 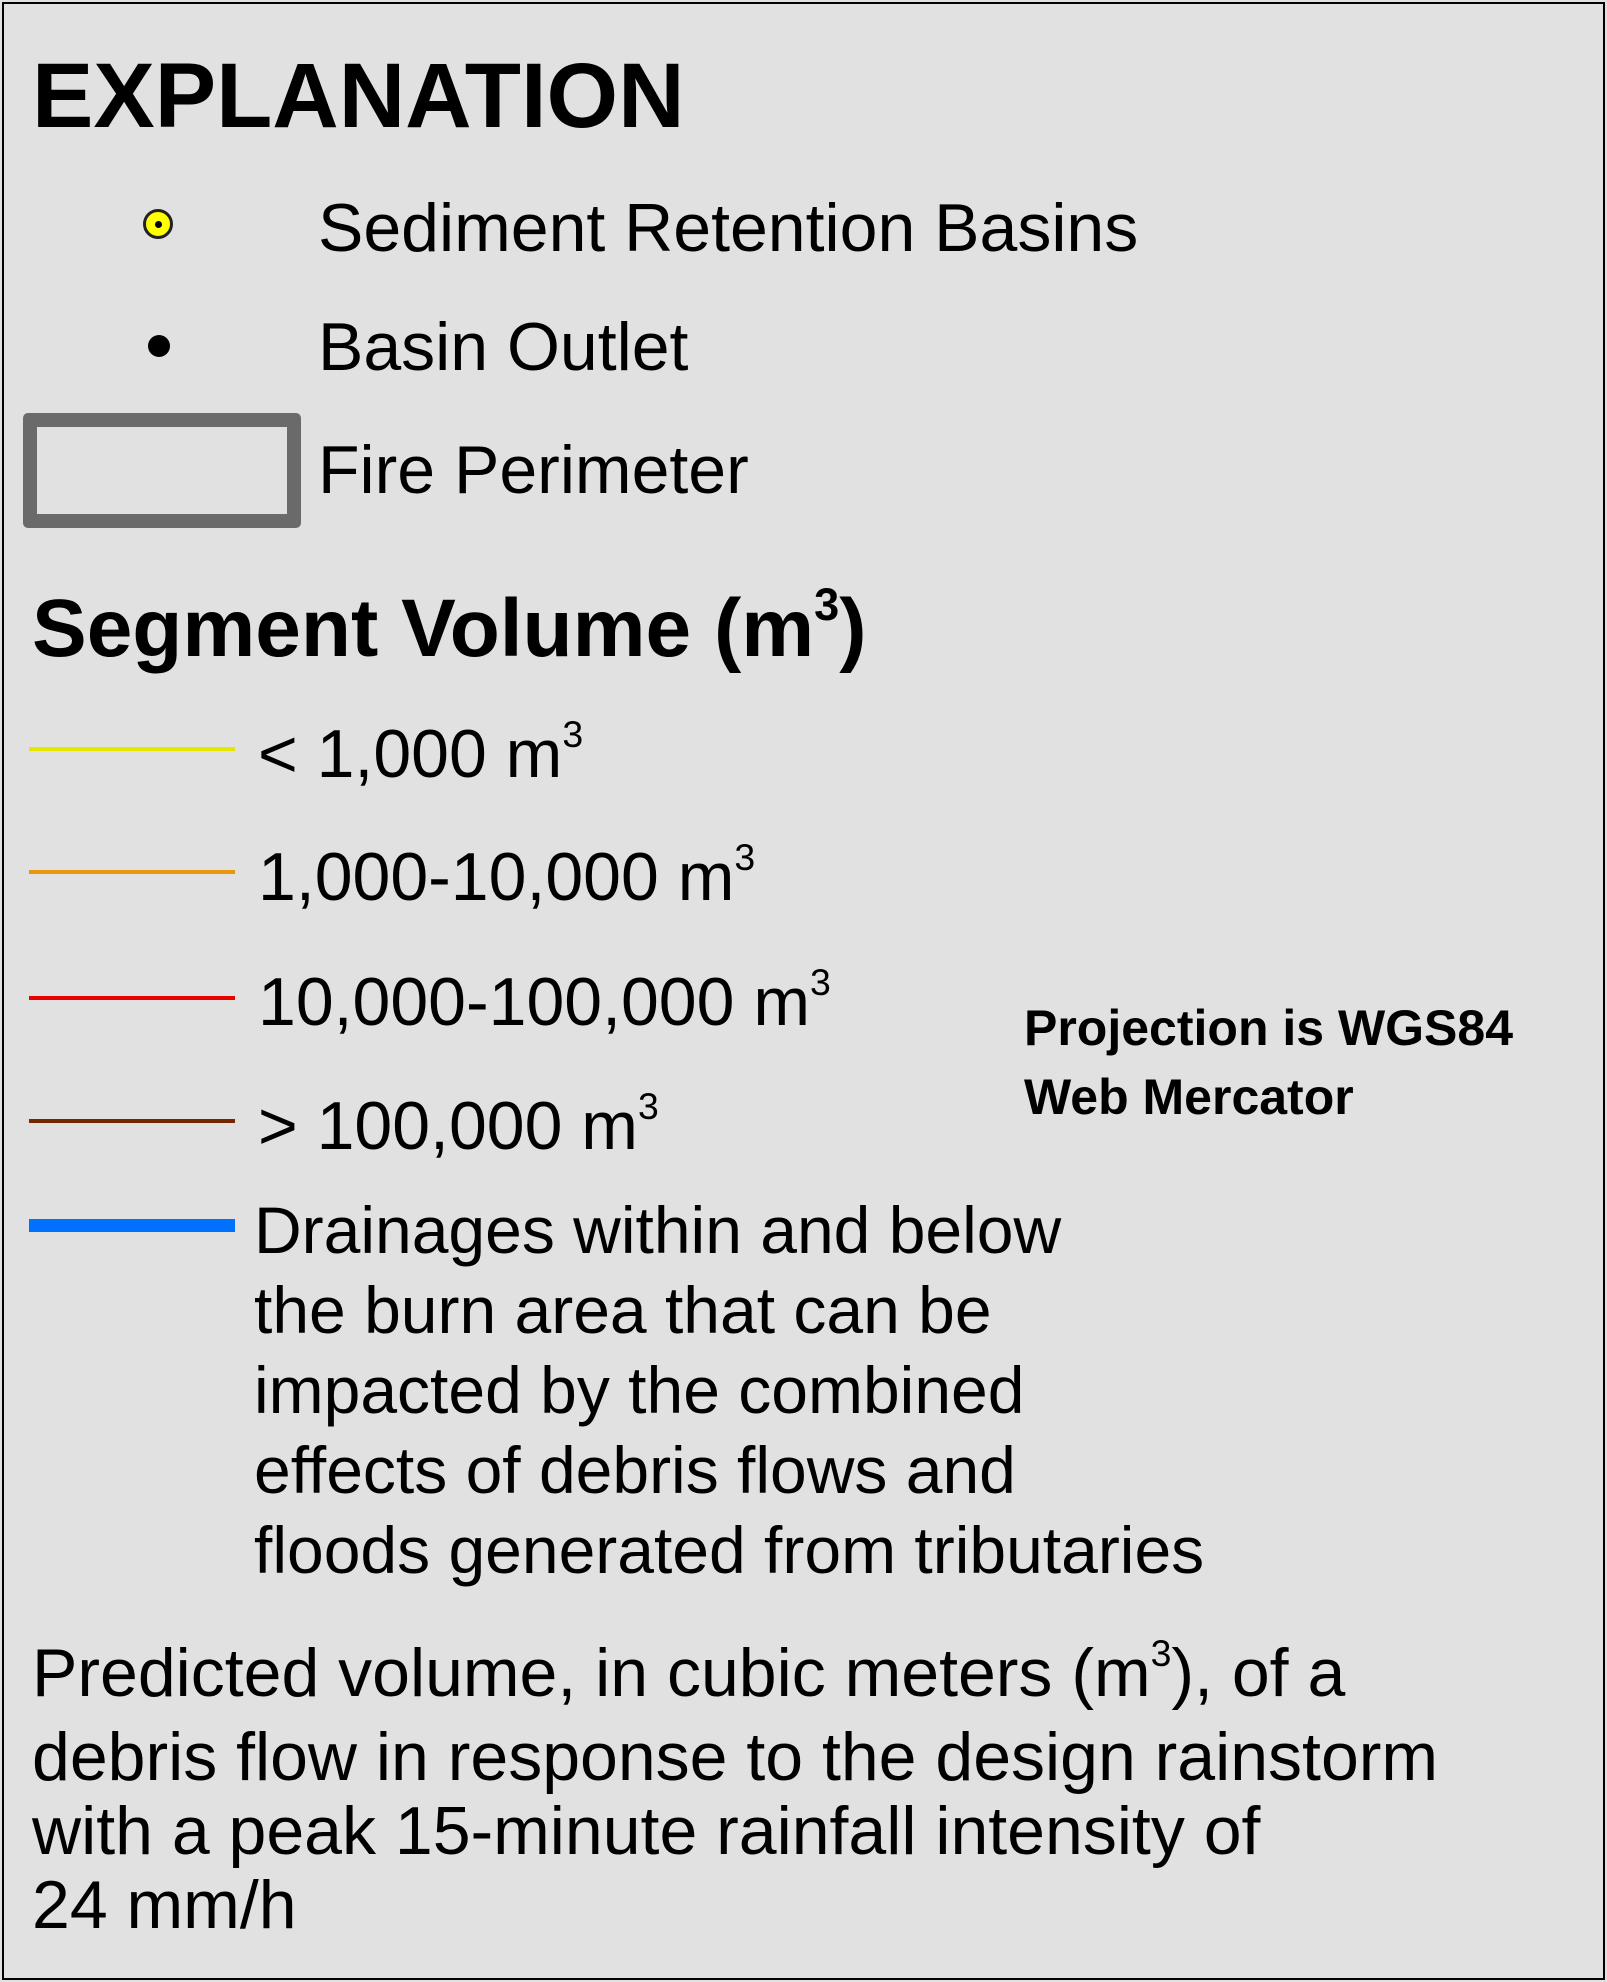 What do you see at coordinates (448, 1126) in the screenshot?
I see `volume-label-gt-100000-text: > 100,000 m` at bounding box center [448, 1126].